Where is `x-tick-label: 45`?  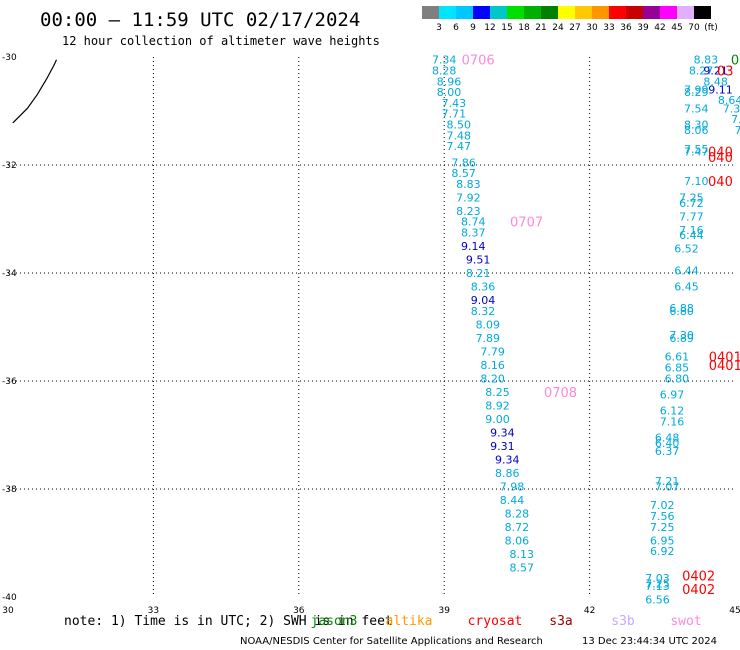
x-tick-label: 45 is located at coordinates (734, 611).